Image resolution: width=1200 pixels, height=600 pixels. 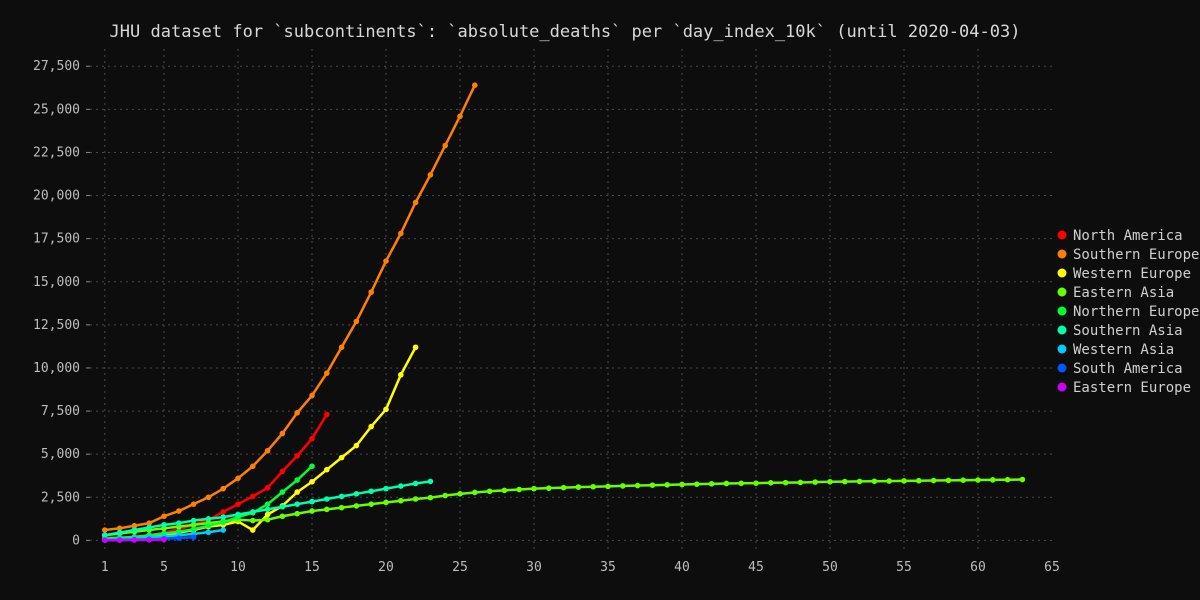 I want to click on x-tick-label: 25, so click(x=460, y=567).